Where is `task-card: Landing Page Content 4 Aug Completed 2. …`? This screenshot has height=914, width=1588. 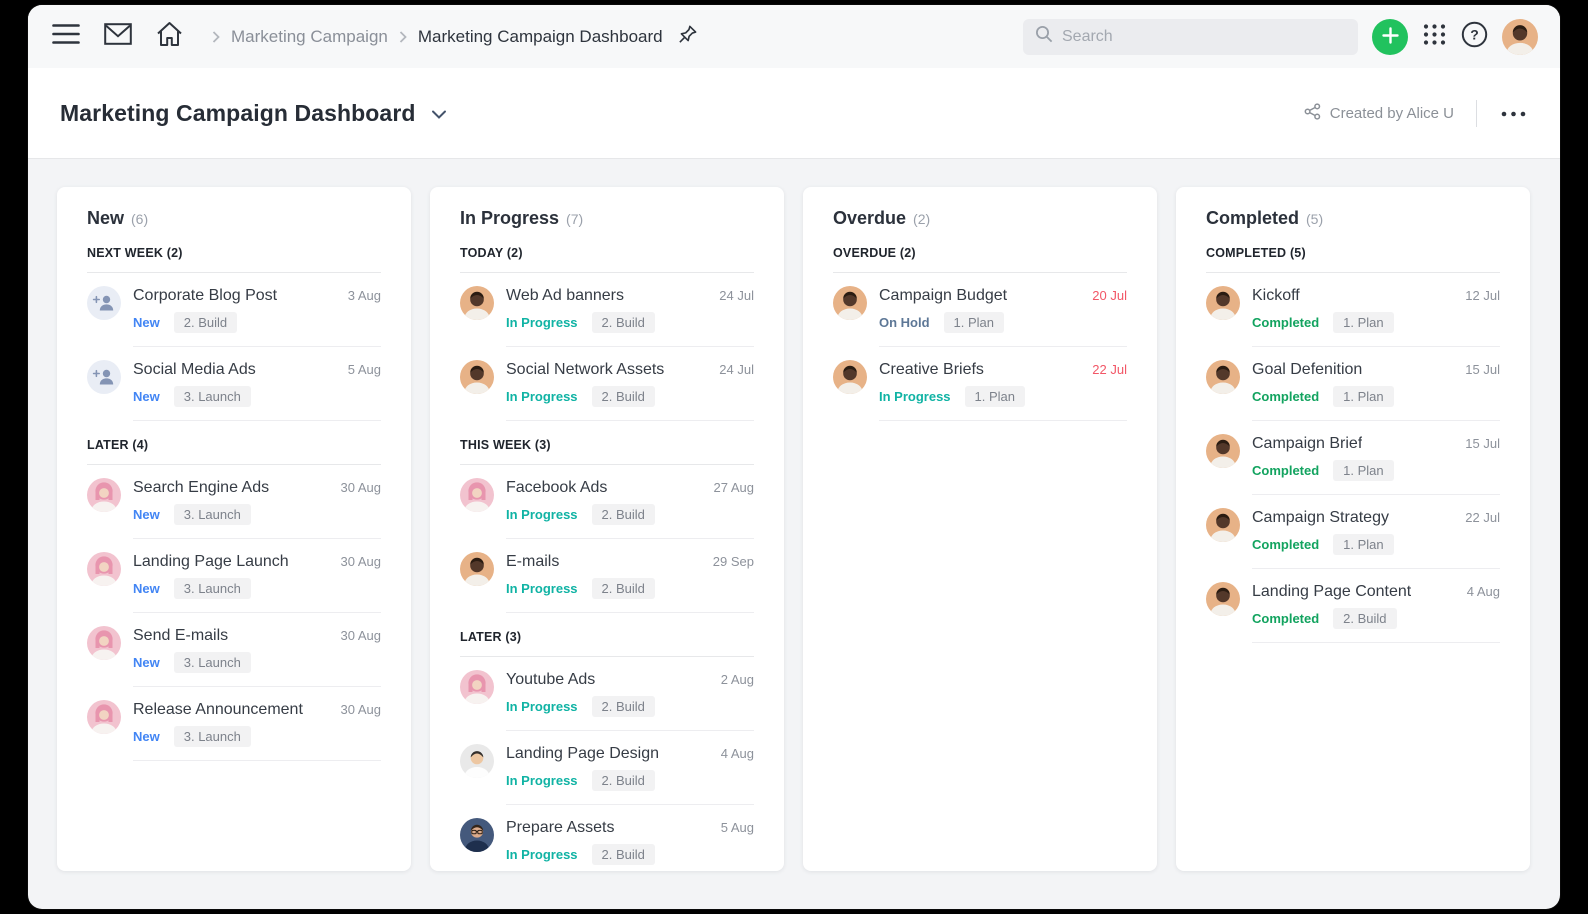
task-card: Landing Page Content 4 Aug Completed 2. … is located at coordinates (1353, 606).